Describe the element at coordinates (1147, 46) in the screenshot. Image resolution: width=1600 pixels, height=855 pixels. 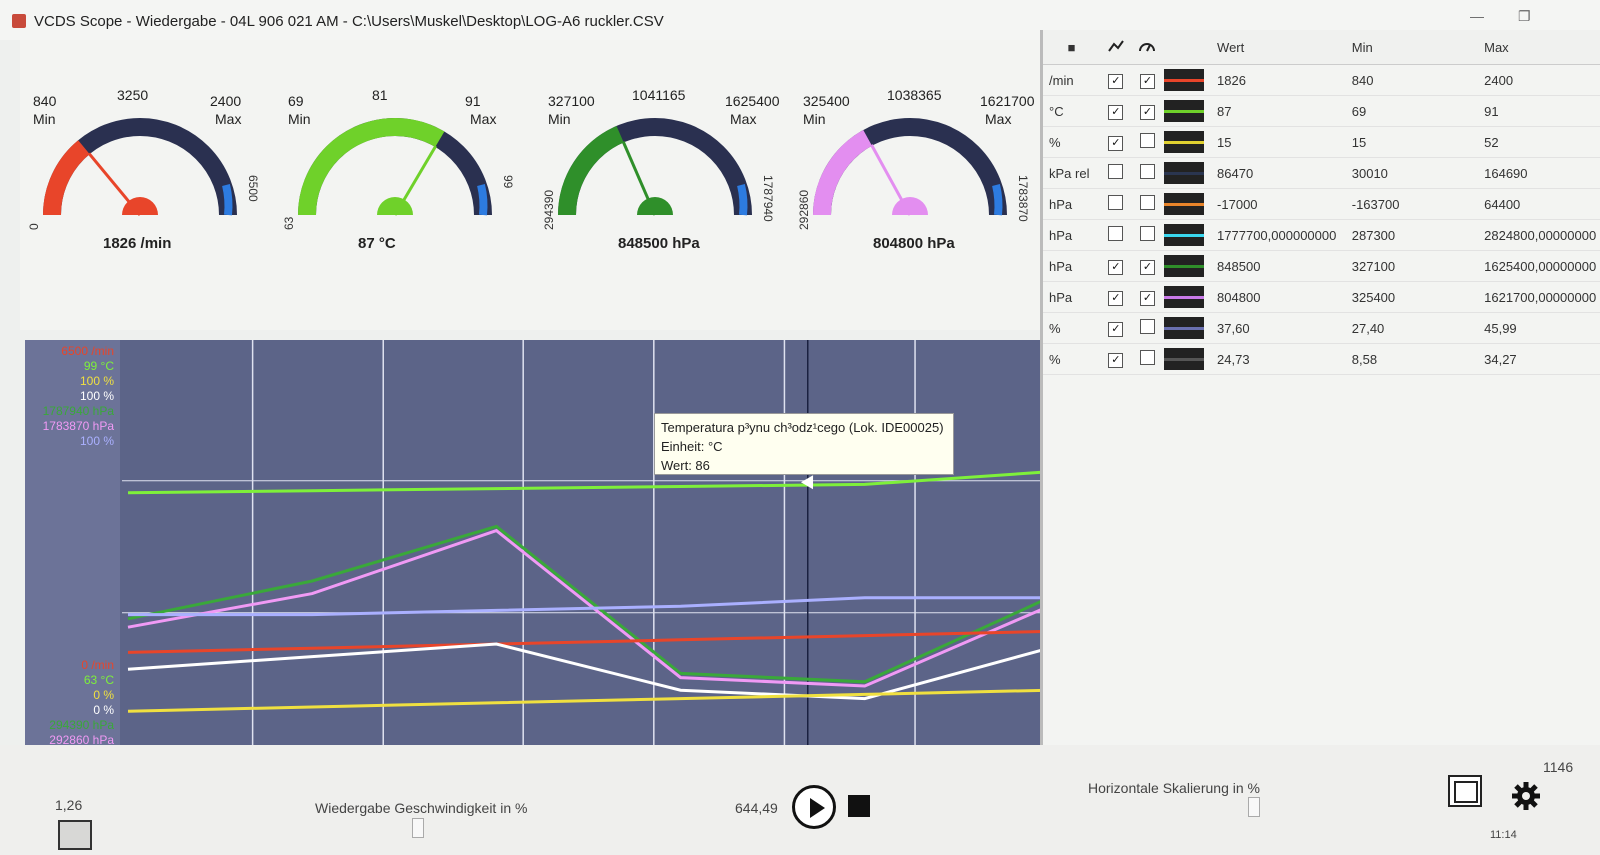
I see `gauge-icon` at that location.